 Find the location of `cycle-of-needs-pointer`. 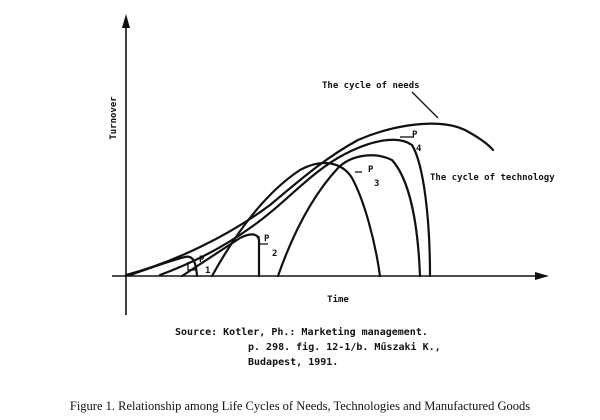

cycle-of-needs-pointer is located at coordinates (425, 105).